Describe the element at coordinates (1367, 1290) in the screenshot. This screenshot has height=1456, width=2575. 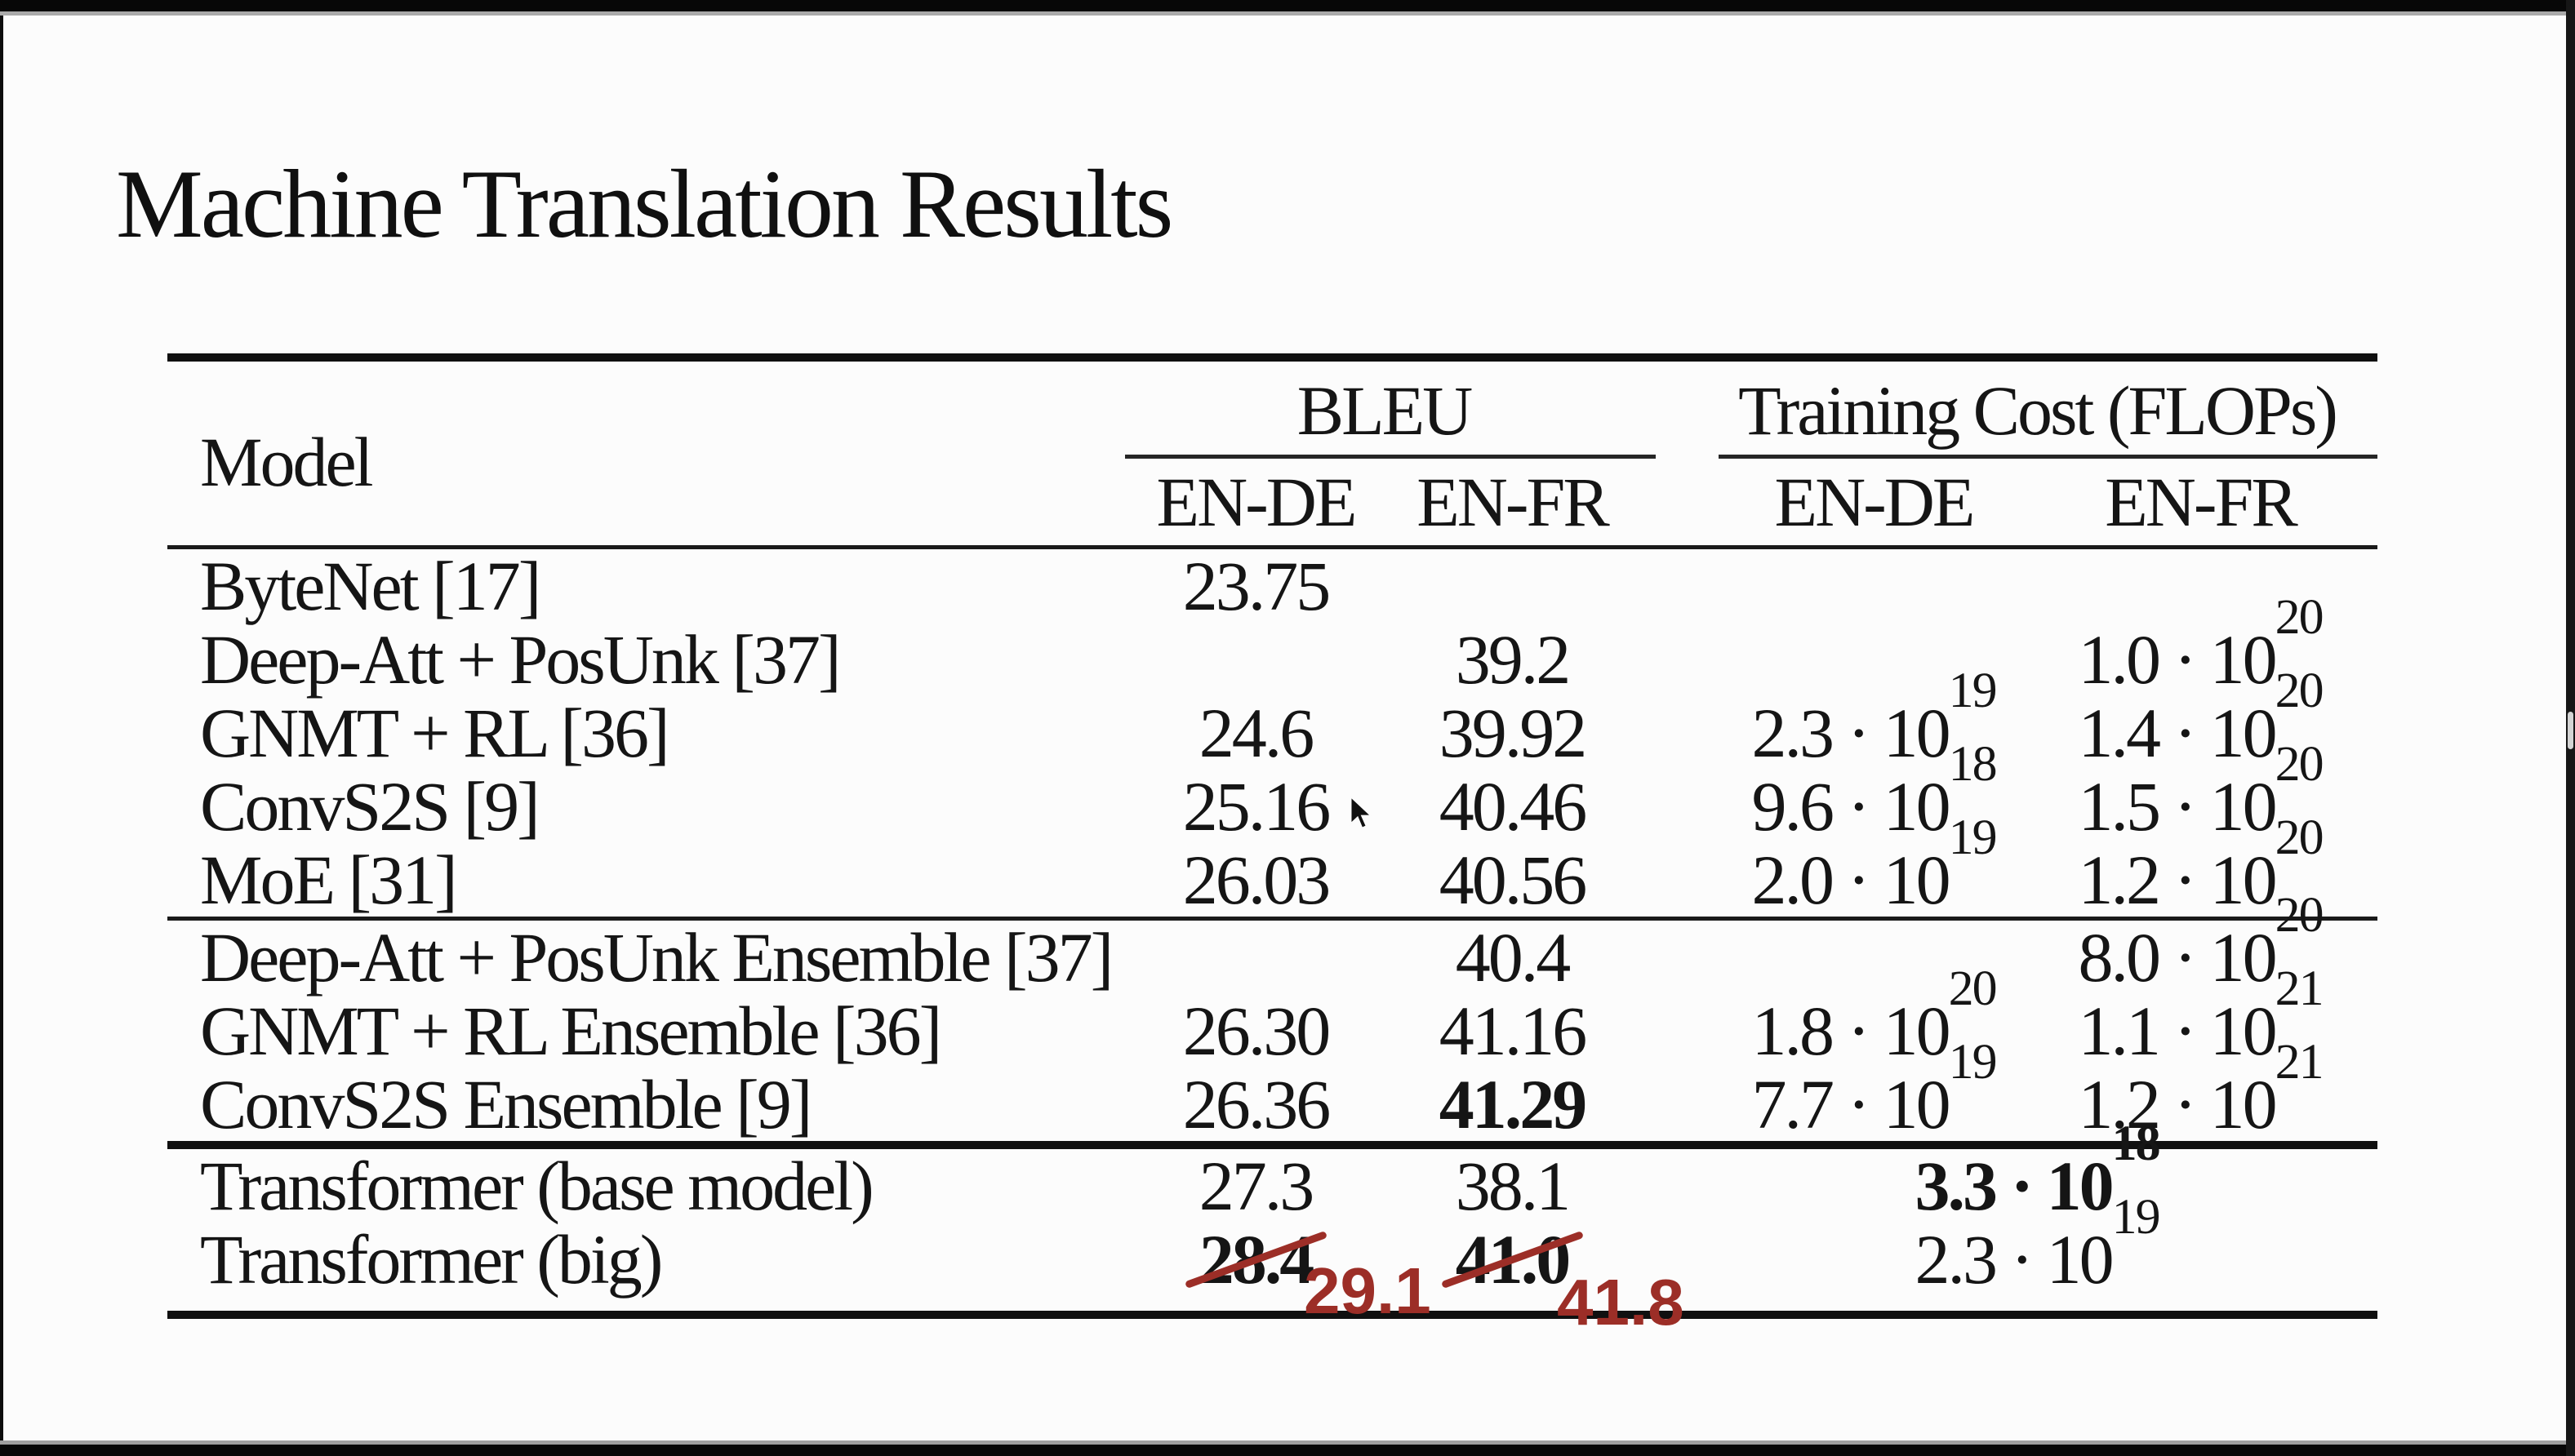
I see `annotation-corrected-en-de: 29.1` at that location.